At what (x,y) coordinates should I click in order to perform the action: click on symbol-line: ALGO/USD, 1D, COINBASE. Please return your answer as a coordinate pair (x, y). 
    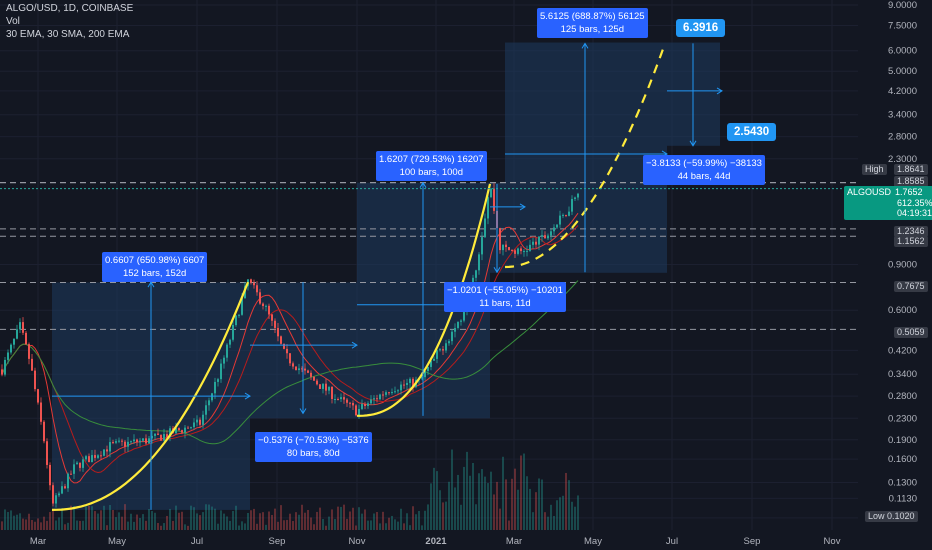
    Looking at the image, I should click on (70, 8).